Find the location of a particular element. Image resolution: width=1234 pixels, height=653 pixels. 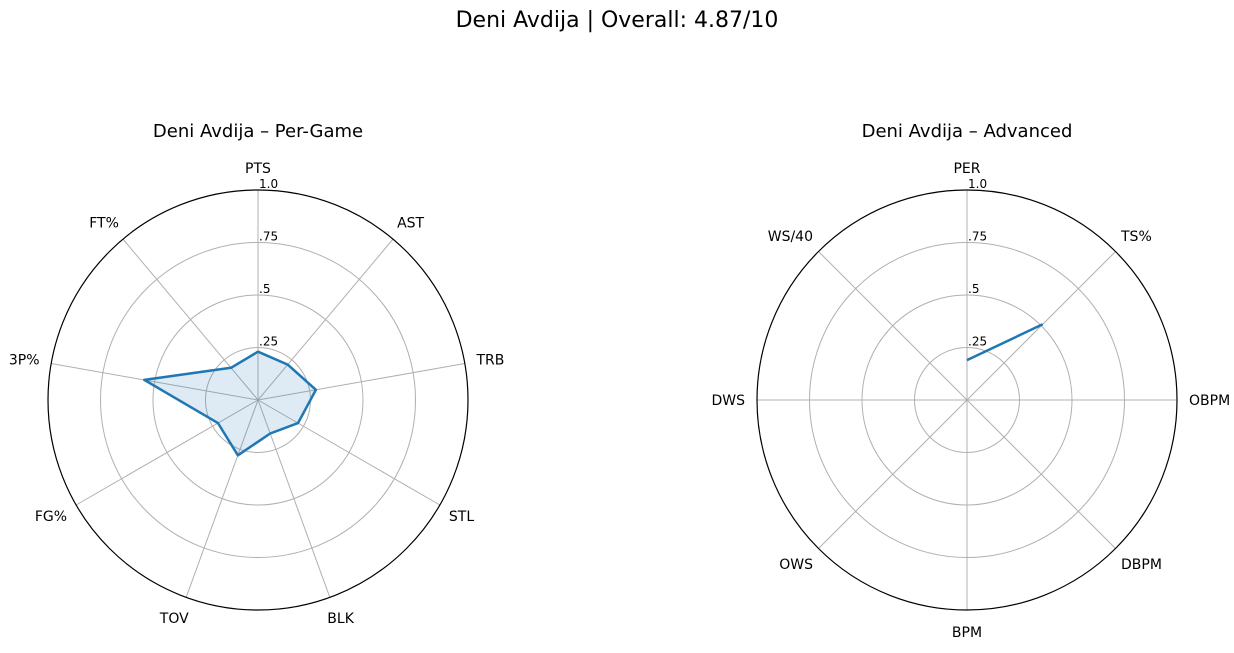

axis-label-tov: TOV is located at coordinates (174, 619).